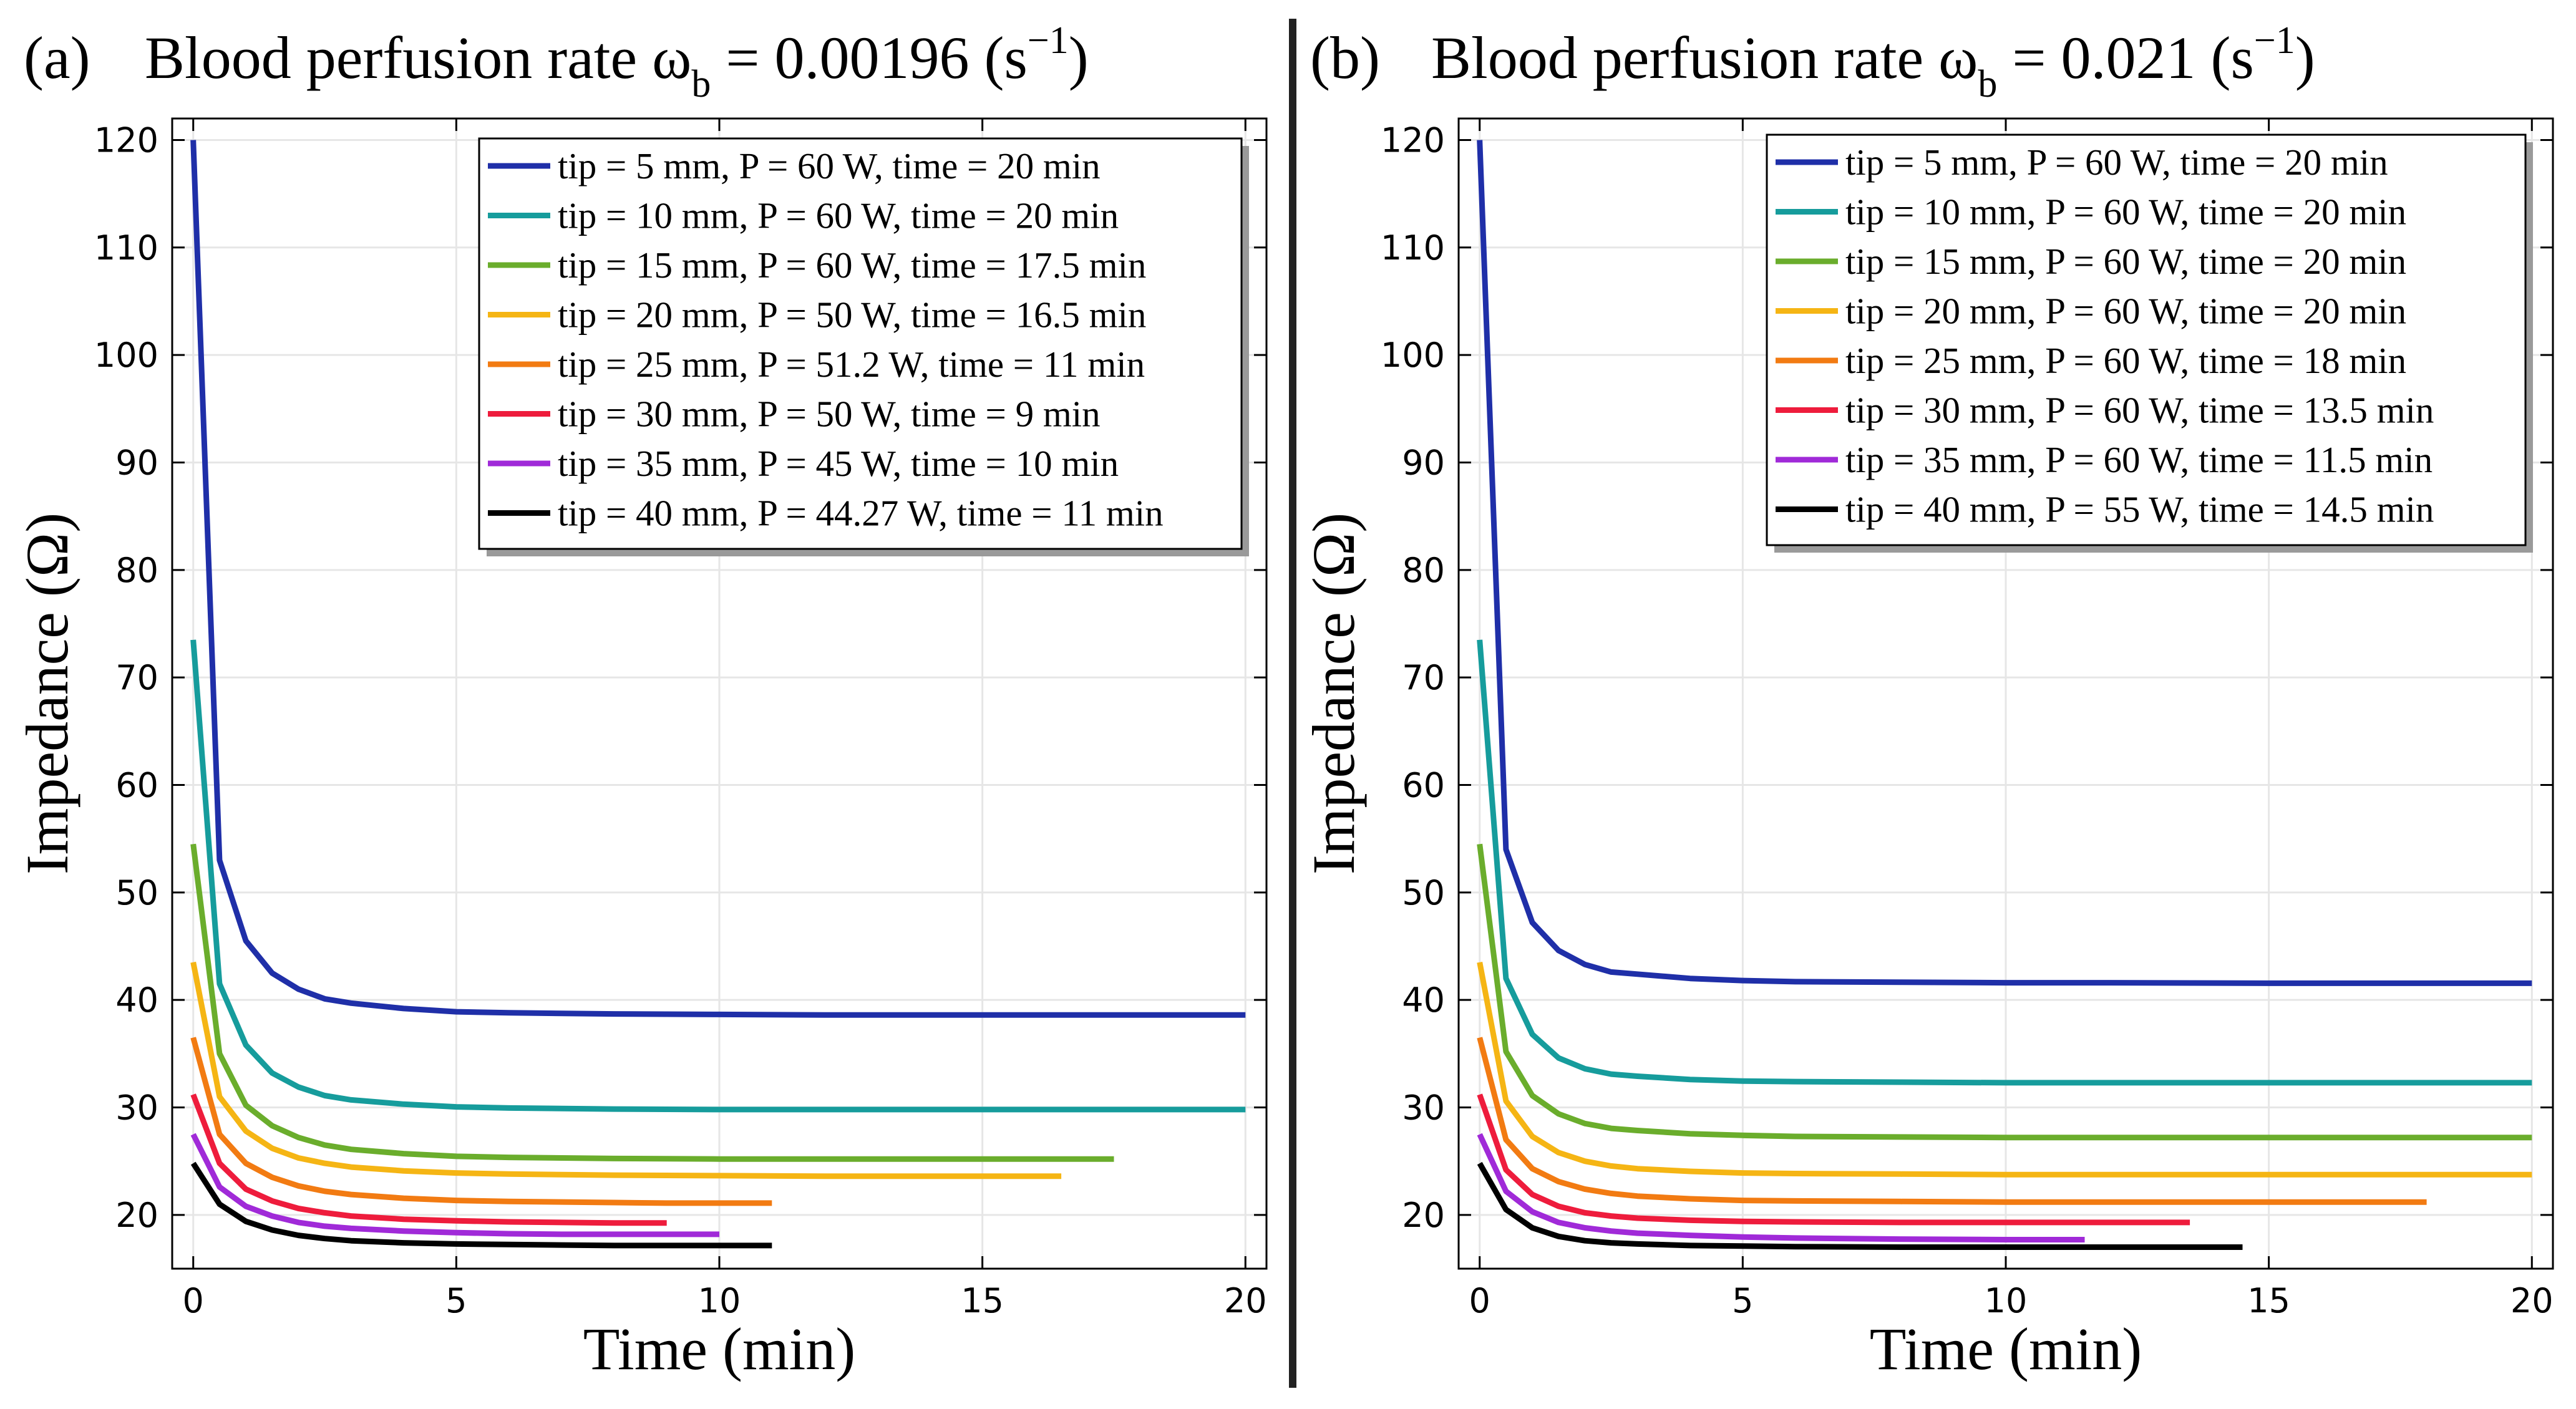  I want to click on legend-entry: tip = 25 mm, P = 51.2 W, time = 11 min, so click(851, 365).